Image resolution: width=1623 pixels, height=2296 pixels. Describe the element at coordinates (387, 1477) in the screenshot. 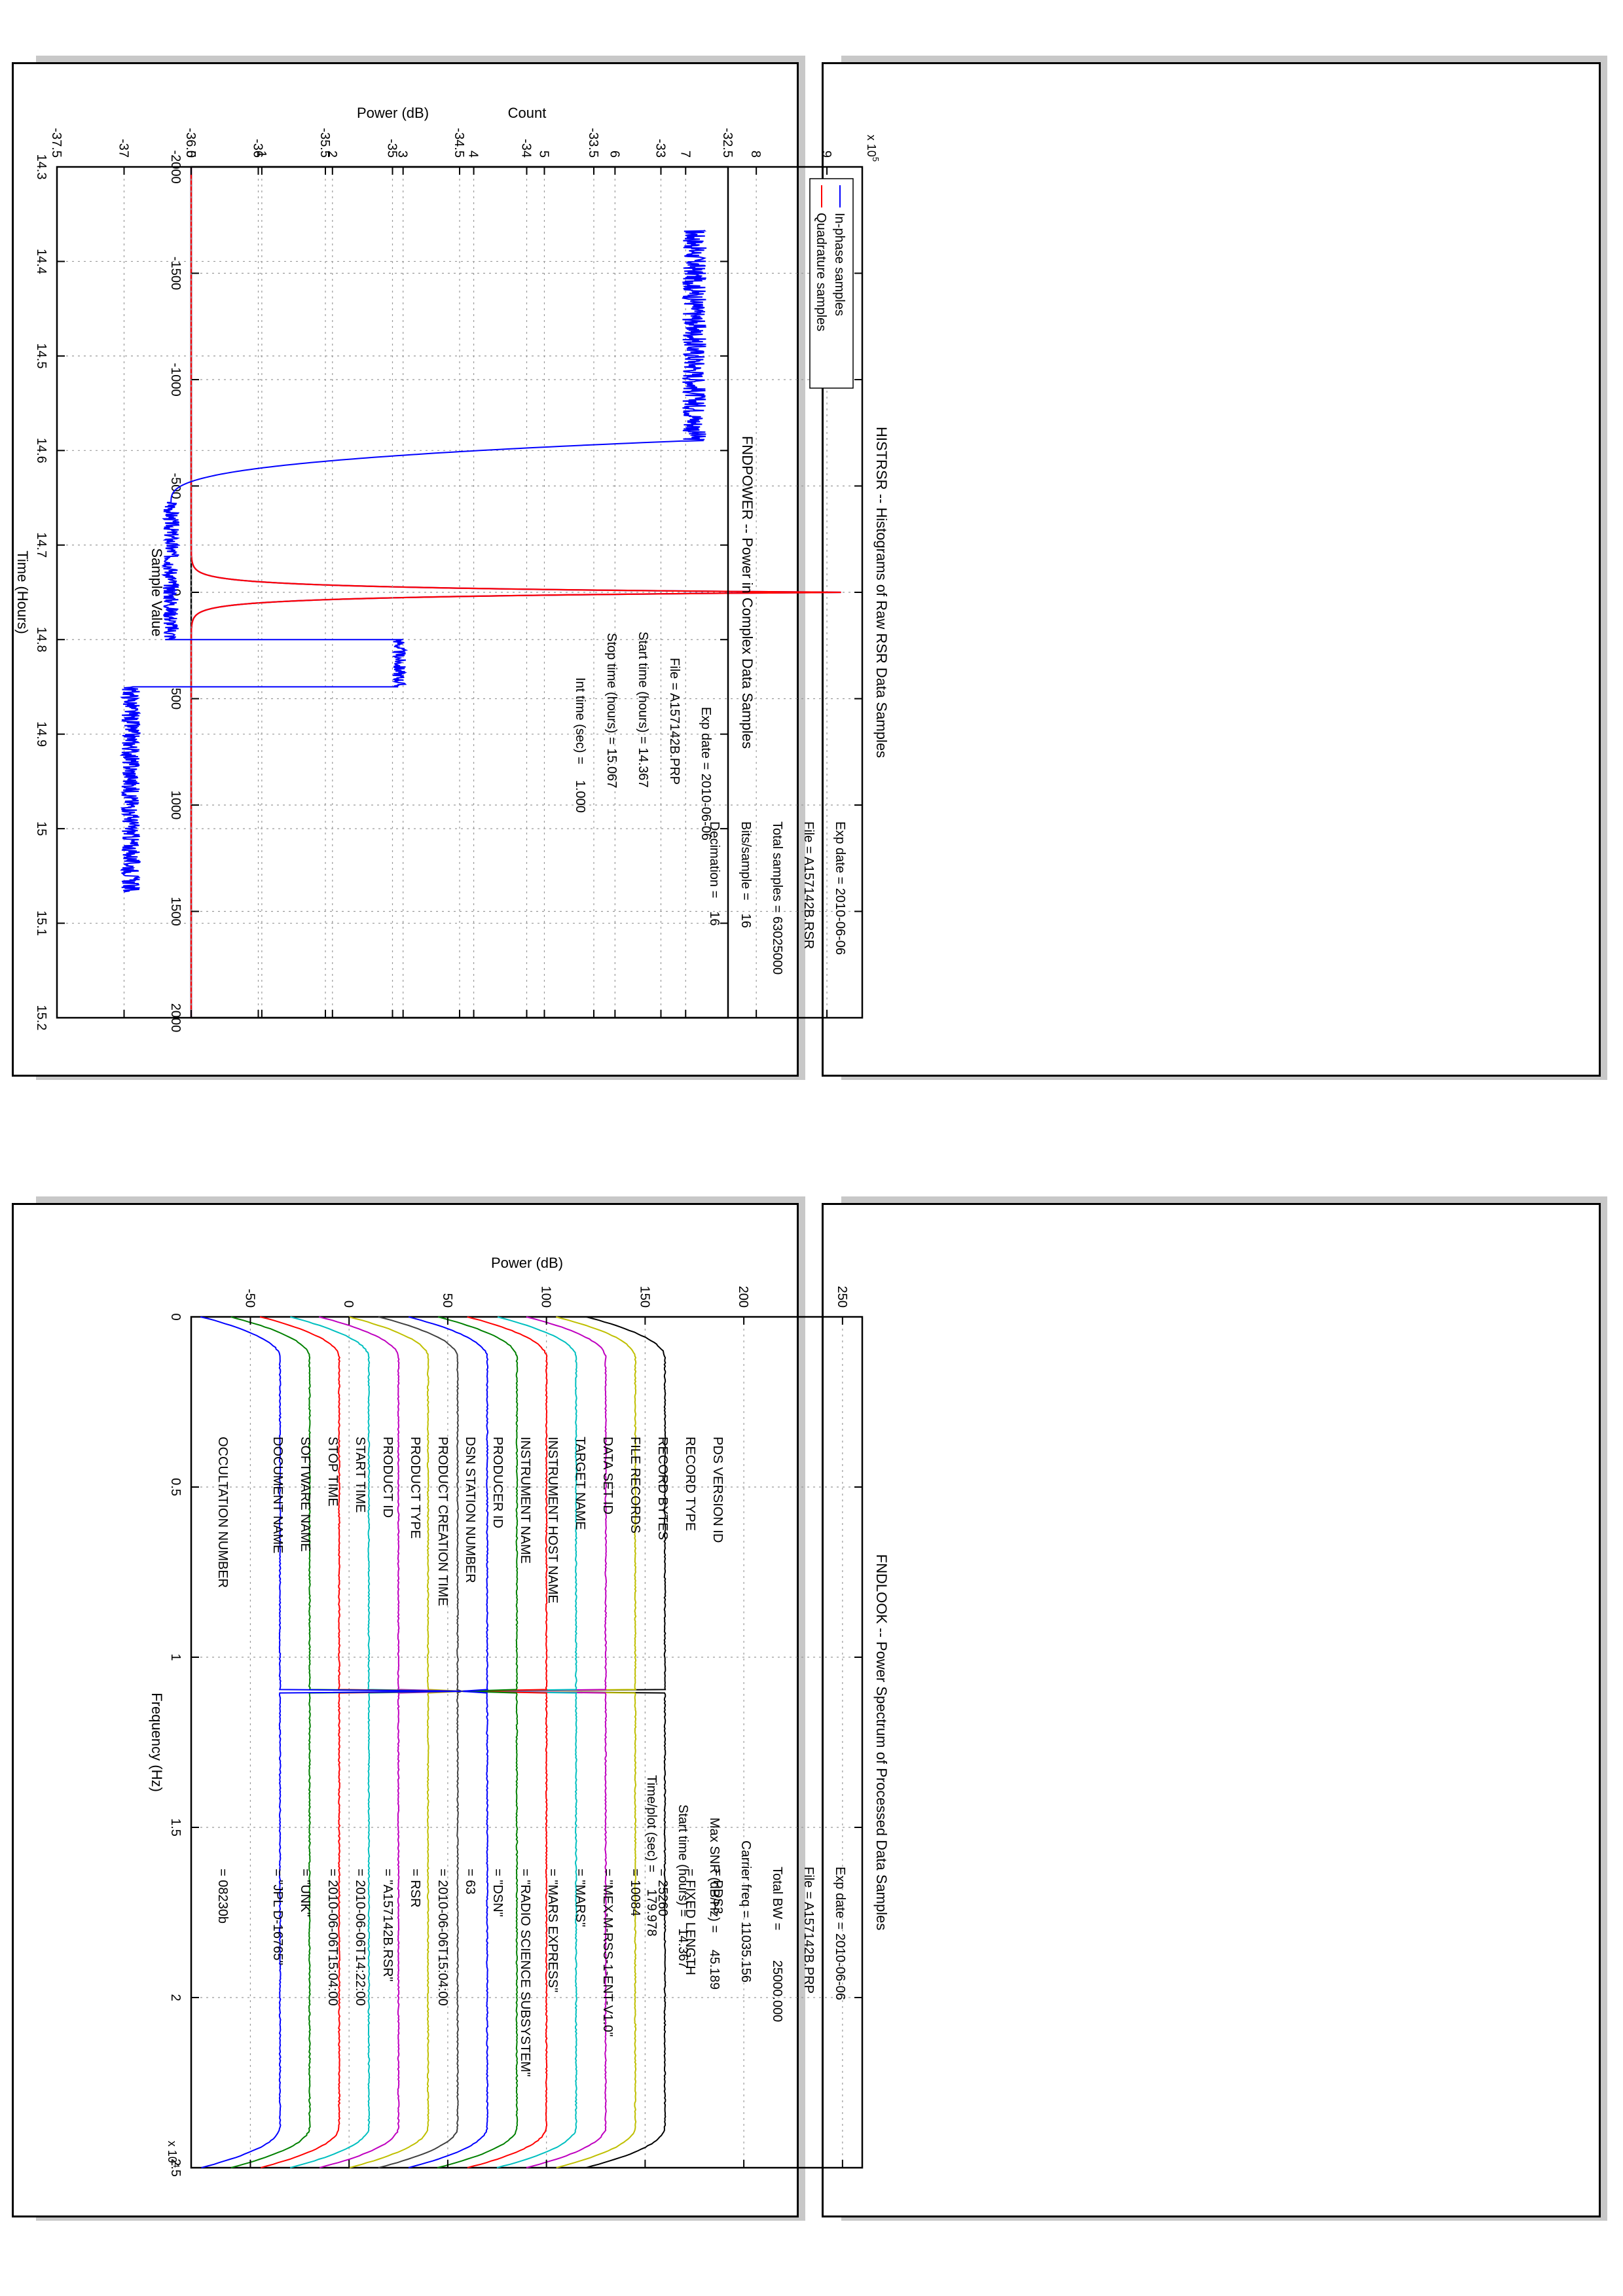

I see `label-key: PRODUCT ID` at that location.